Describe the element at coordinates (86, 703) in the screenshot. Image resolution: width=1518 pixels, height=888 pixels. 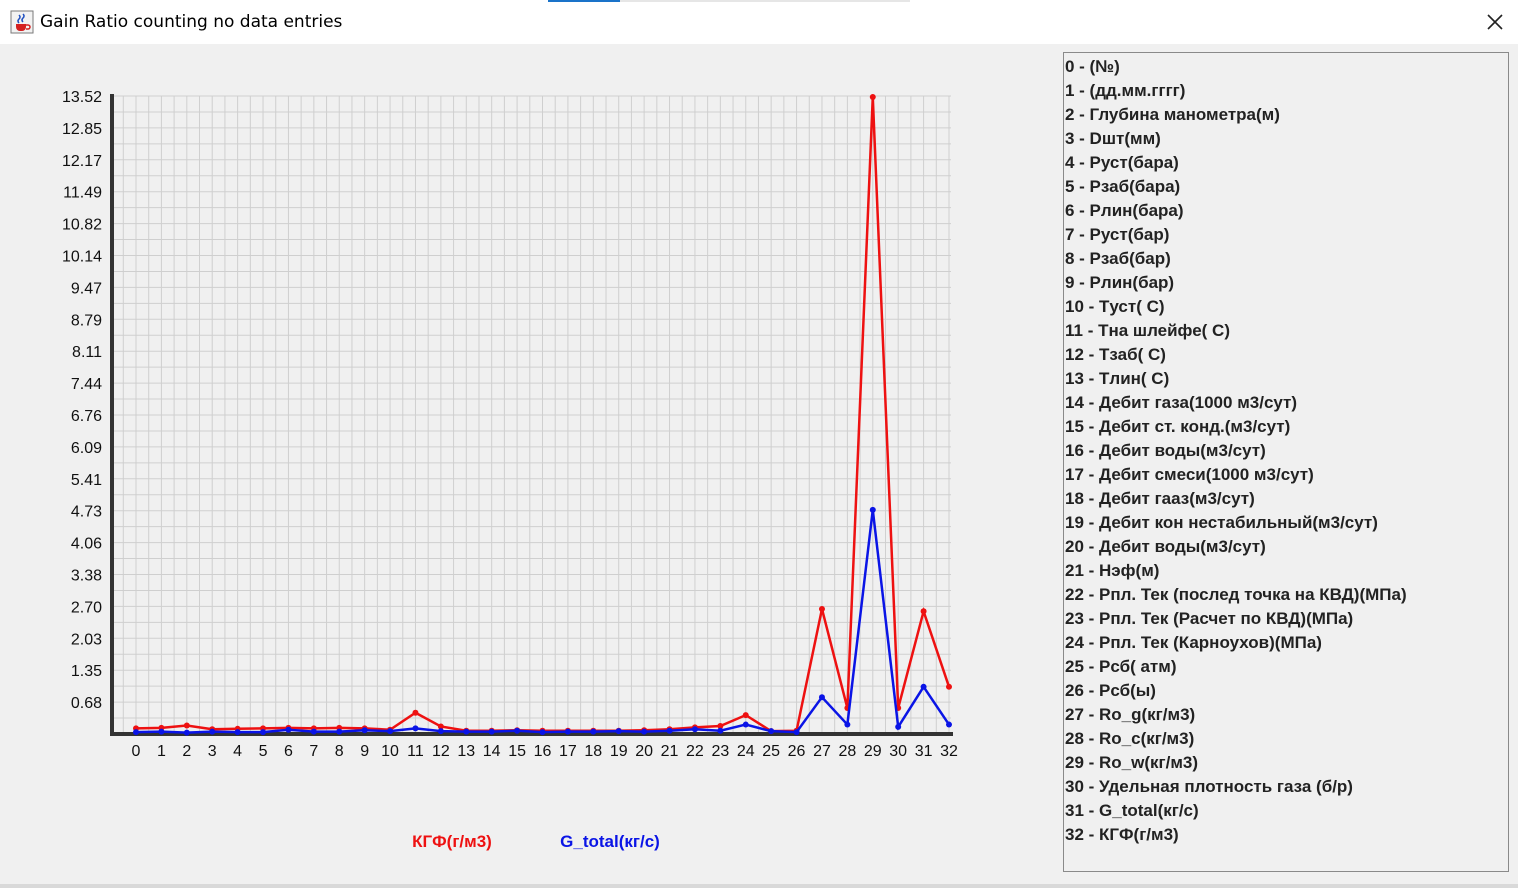
I see `y-tick-label: 0.68` at that location.